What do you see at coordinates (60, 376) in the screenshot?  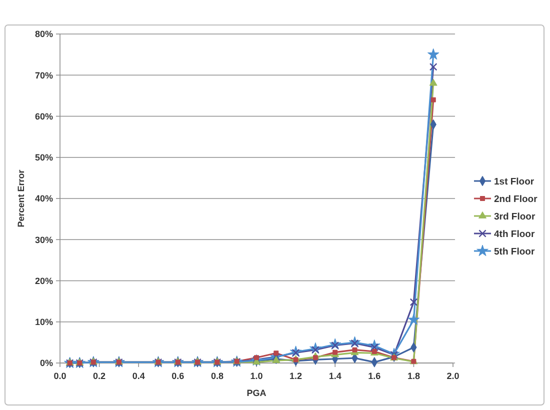 I see `x-tick-label: 0.0` at bounding box center [60, 376].